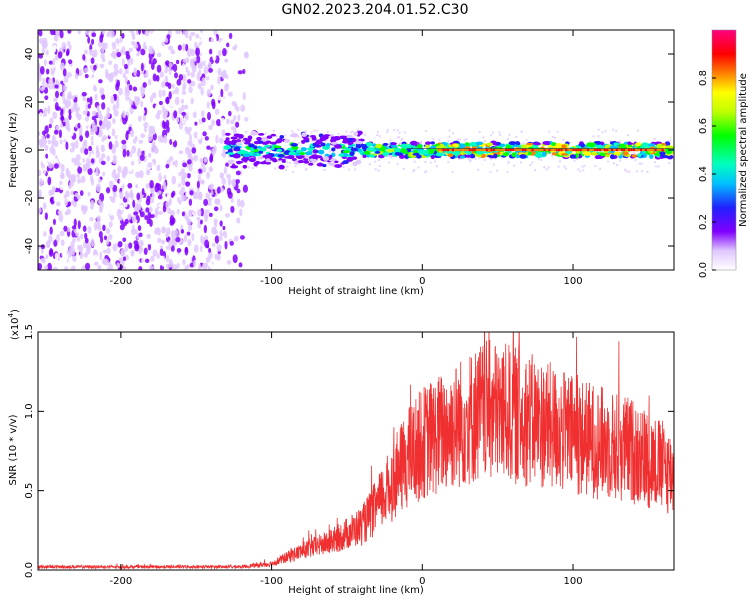 The height and width of the screenshot is (600, 750). I want to click on colorbar-tick-label: 0.6, so click(703, 126).